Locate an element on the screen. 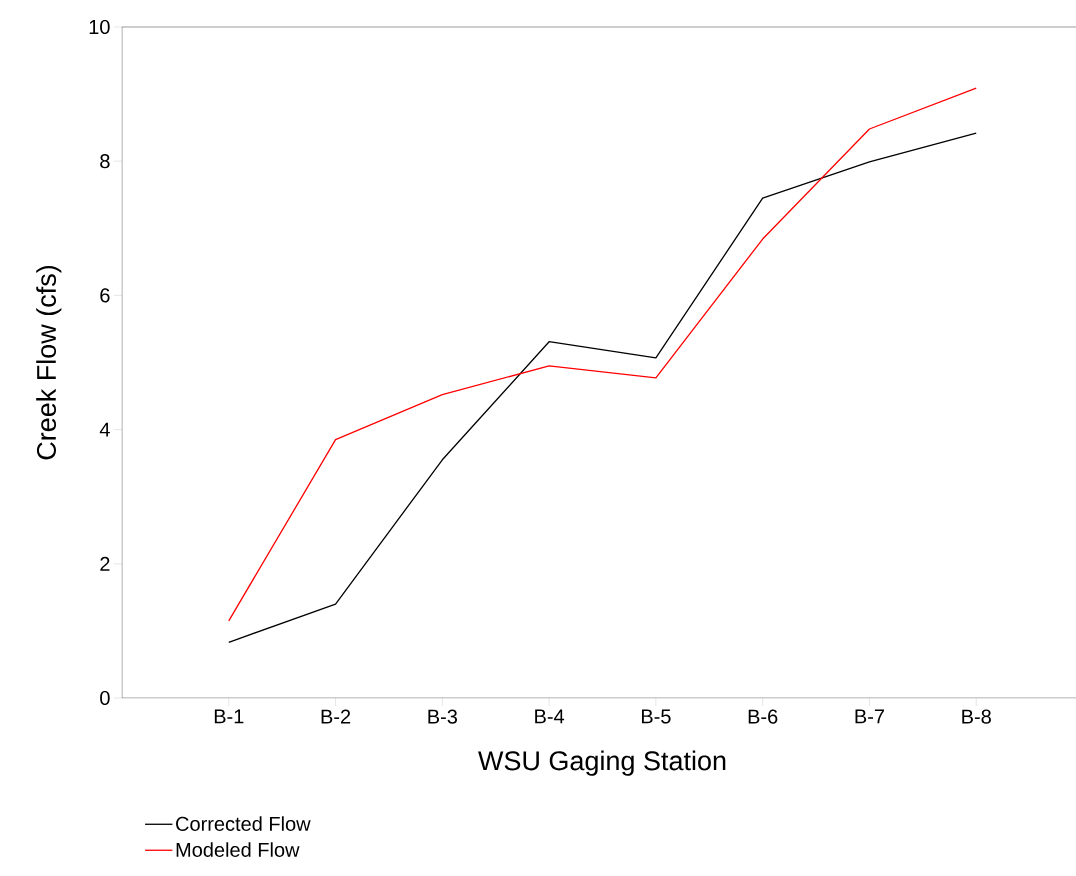 The height and width of the screenshot is (876, 1076). y-axis-title: Creek Flow (cfs) is located at coordinates (49, 362).